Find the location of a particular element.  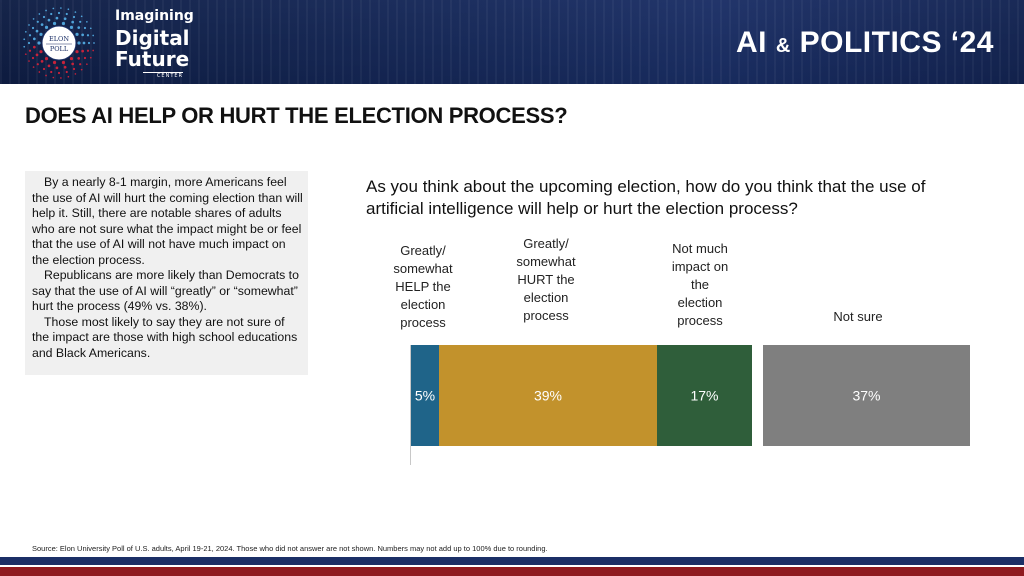

wordmark-line2: Digital is located at coordinates (152, 38).